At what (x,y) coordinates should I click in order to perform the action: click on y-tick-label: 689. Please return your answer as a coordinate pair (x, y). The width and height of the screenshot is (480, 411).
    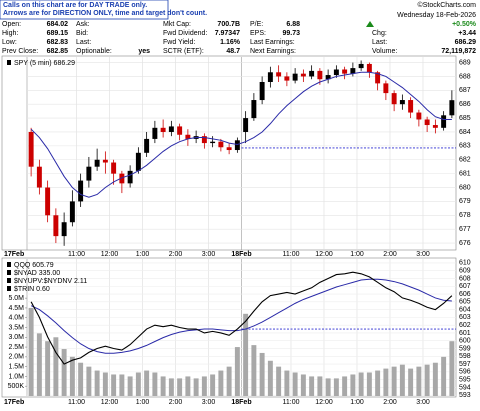
    Looking at the image, I should click on (465, 62).